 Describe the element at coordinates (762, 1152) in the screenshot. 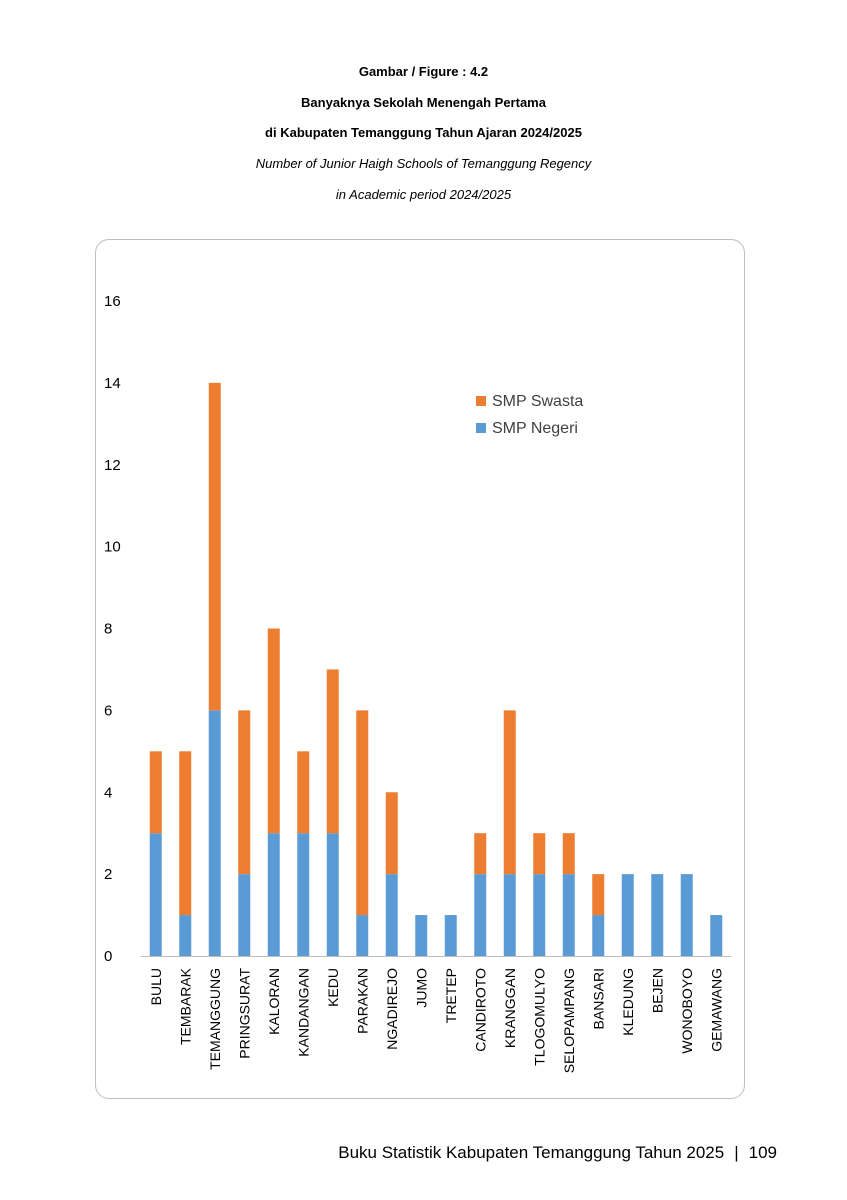

I see `page-number: 109` at that location.